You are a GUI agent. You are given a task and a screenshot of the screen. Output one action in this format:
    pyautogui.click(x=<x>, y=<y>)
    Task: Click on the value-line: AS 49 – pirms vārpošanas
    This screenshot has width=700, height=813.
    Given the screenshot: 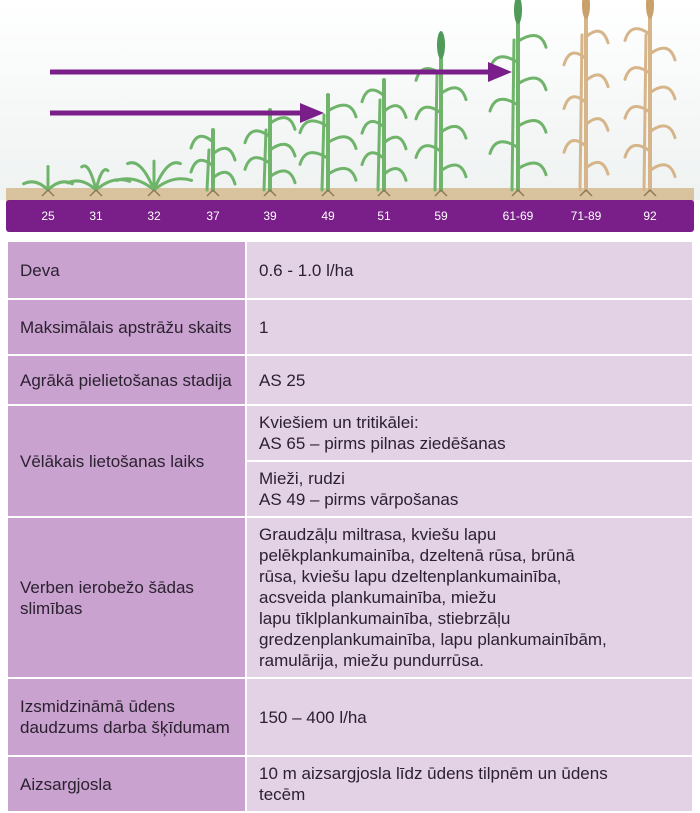 What is the action you would take?
    pyautogui.click(x=359, y=499)
    